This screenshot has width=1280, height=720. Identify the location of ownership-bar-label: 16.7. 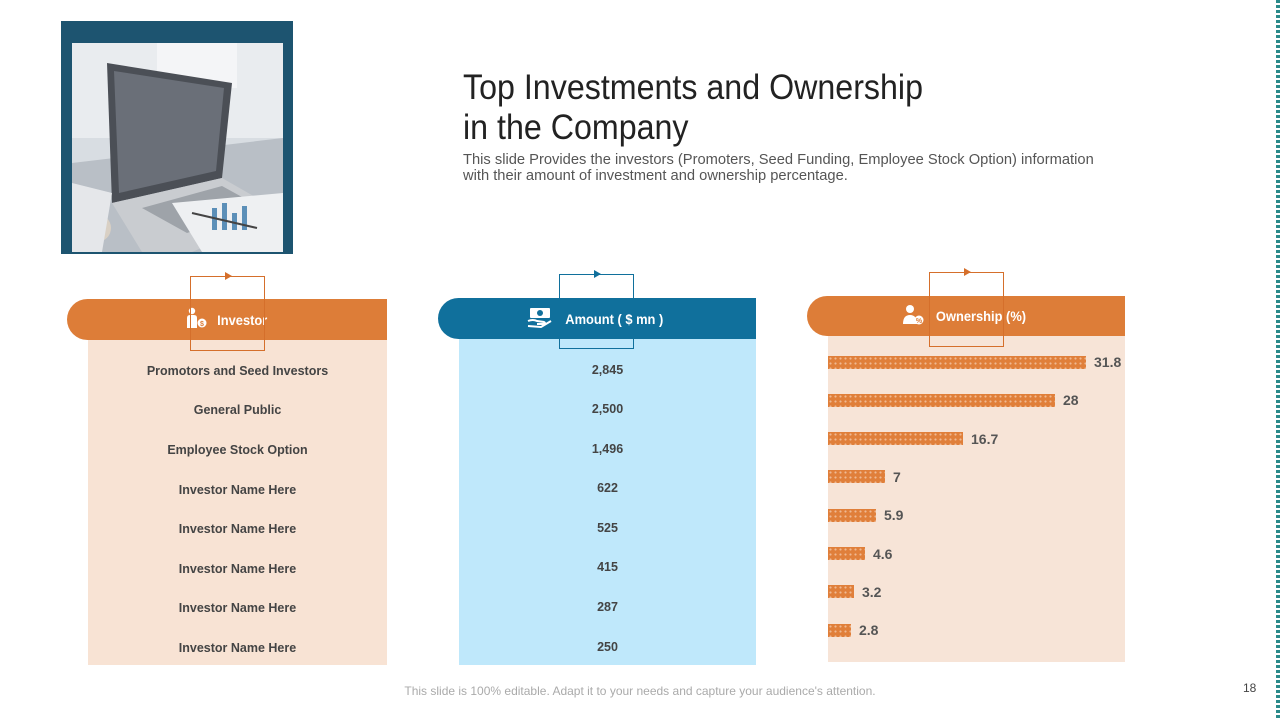
(985, 438).